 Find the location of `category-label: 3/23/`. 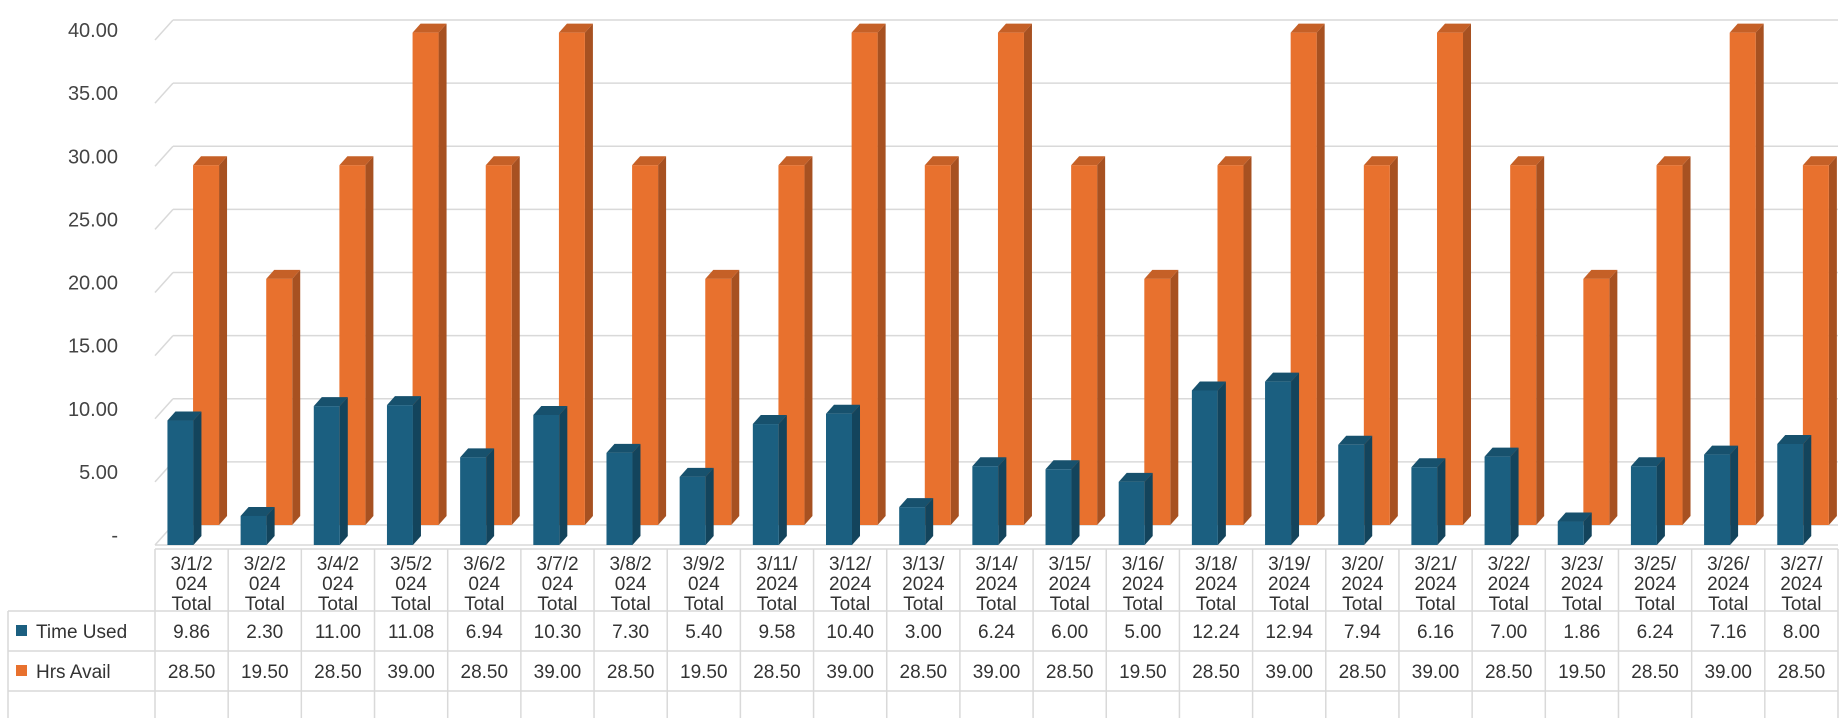

category-label: 3/23/ is located at coordinates (1582, 564).